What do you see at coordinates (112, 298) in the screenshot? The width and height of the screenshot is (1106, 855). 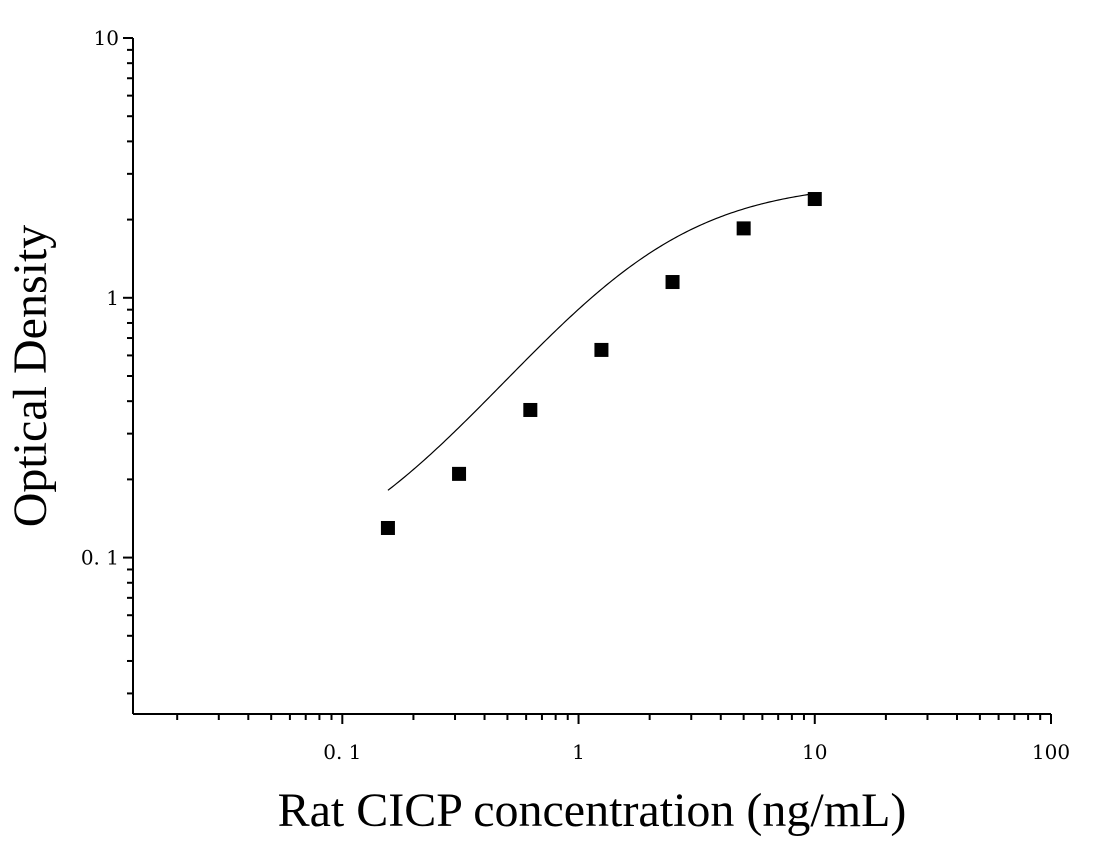 I see `y-tick-label: 1` at bounding box center [112, 298].